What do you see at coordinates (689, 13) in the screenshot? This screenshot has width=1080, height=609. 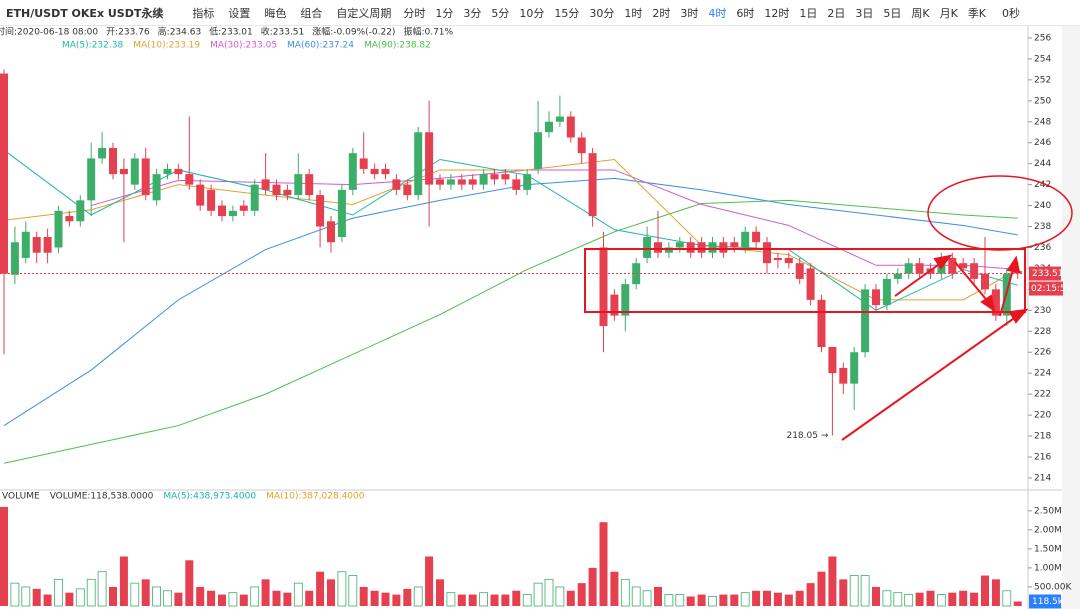 I see `period-button: 3时` at bounding box center [689, 13].